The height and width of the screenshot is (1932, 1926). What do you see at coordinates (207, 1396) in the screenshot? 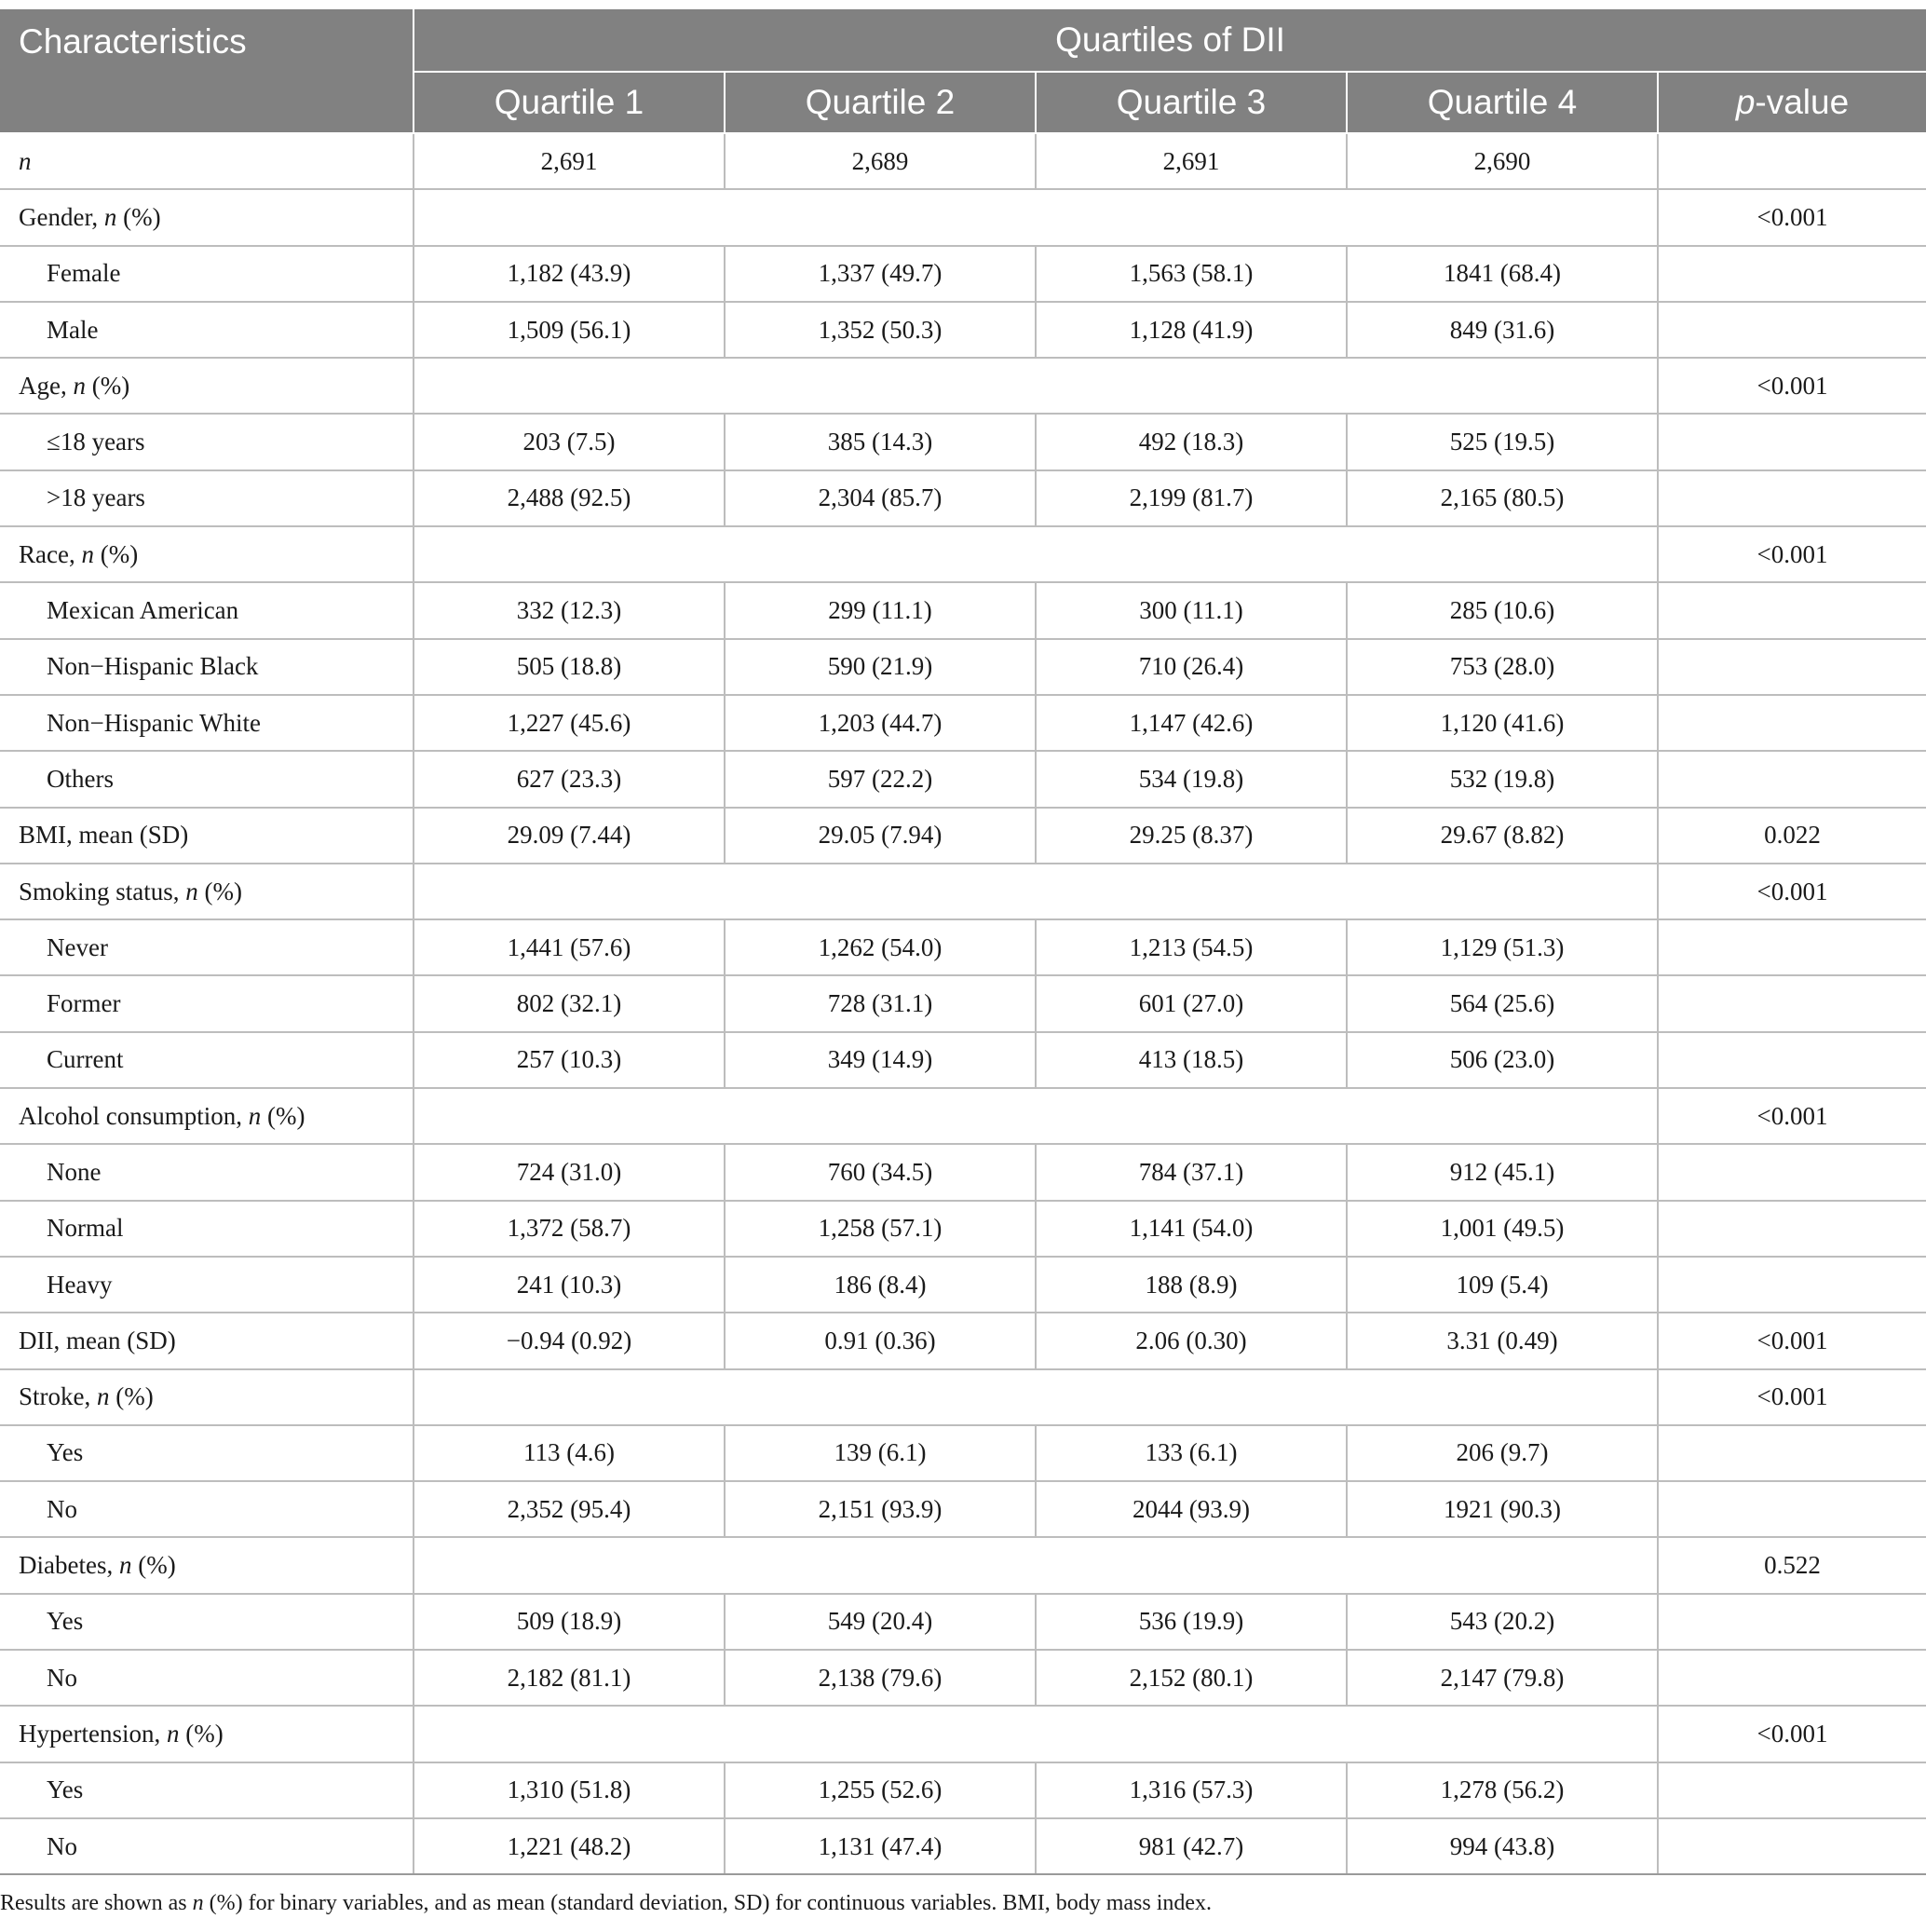
I see `row-label: Stroke, n (%)` at bounding box center [207, 1396].